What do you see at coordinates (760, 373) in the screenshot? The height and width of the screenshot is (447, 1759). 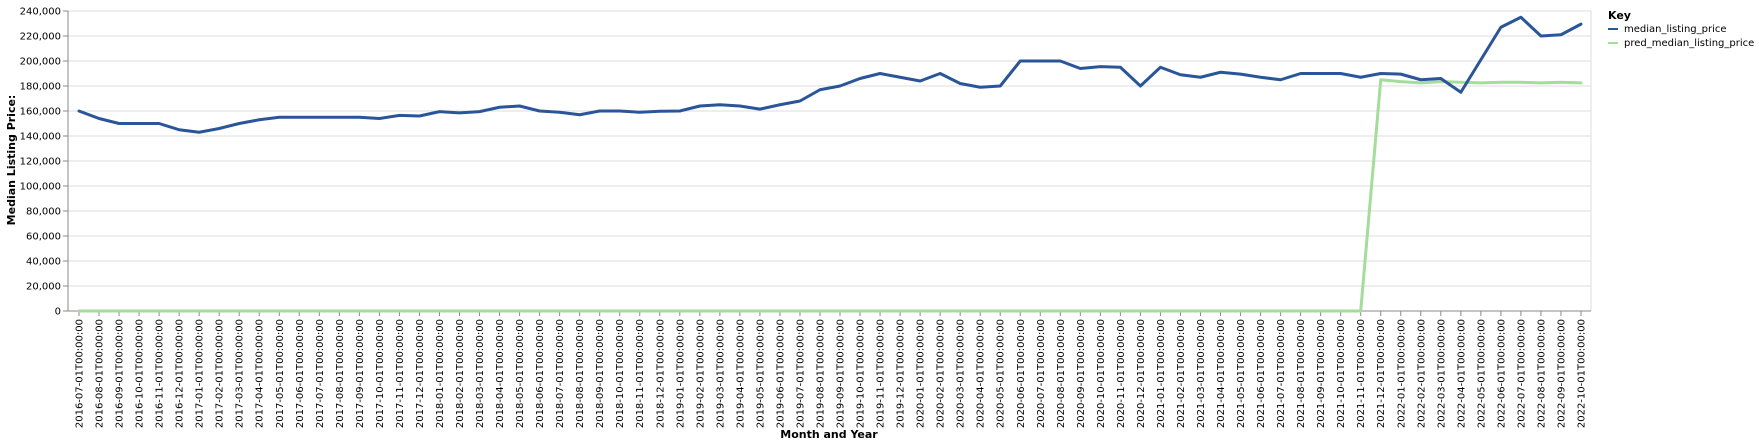 I see `x-tick-label: 2019-05-01T00:00:00` at bounding box center [760, 373].